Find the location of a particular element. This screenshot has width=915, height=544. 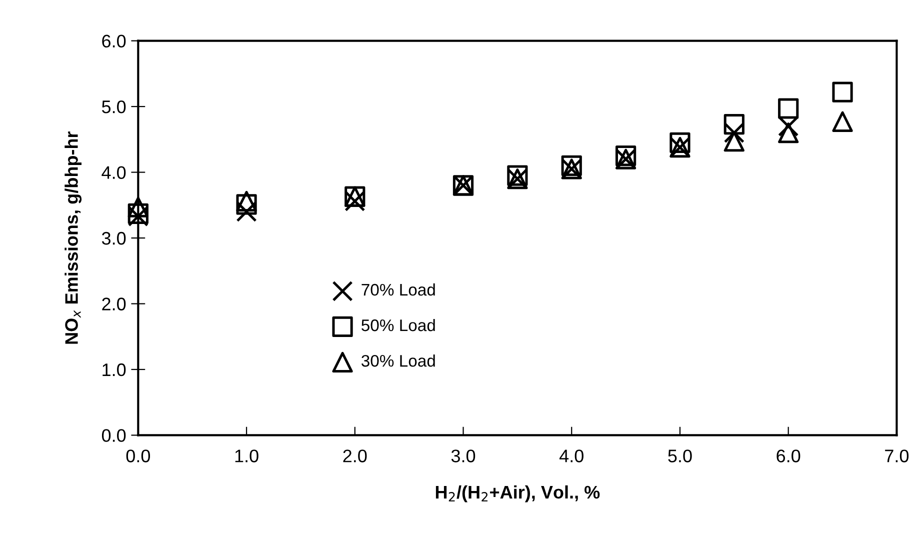

y-tick-label: 1.0 is located at coordinates (114, 369).